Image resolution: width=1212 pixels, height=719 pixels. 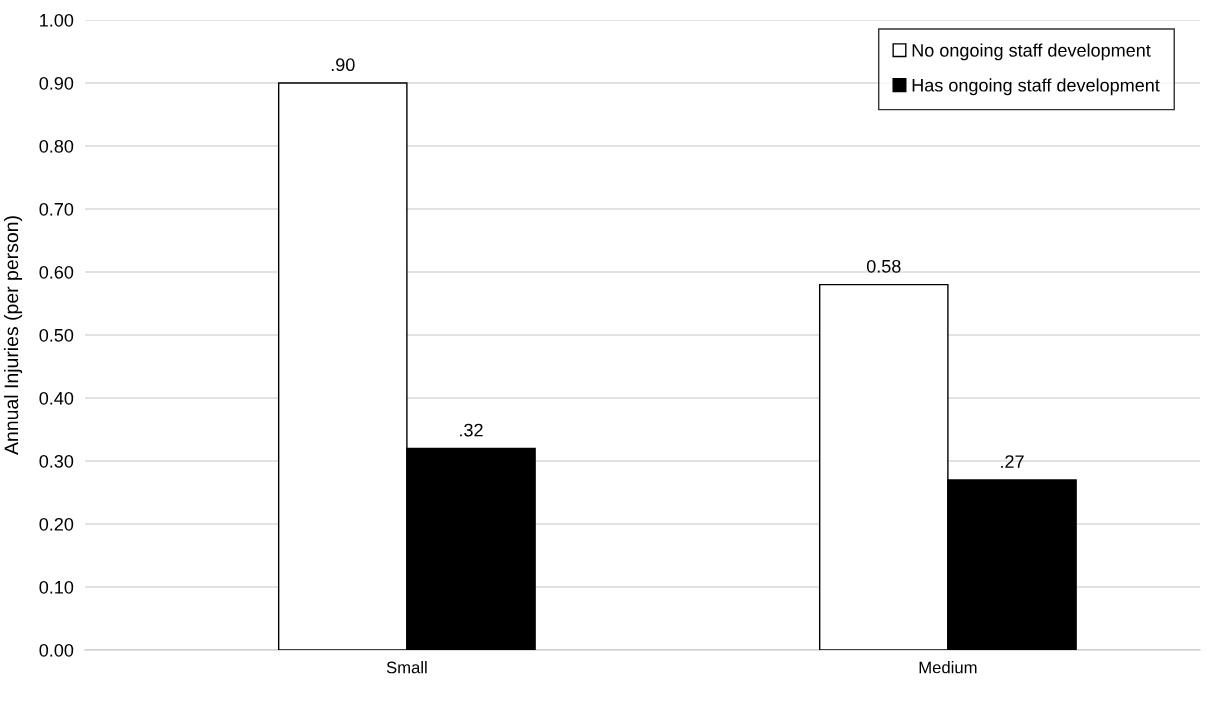 I want to click on legend-label: No ongoing staff development, so click(x=1031, y=52).